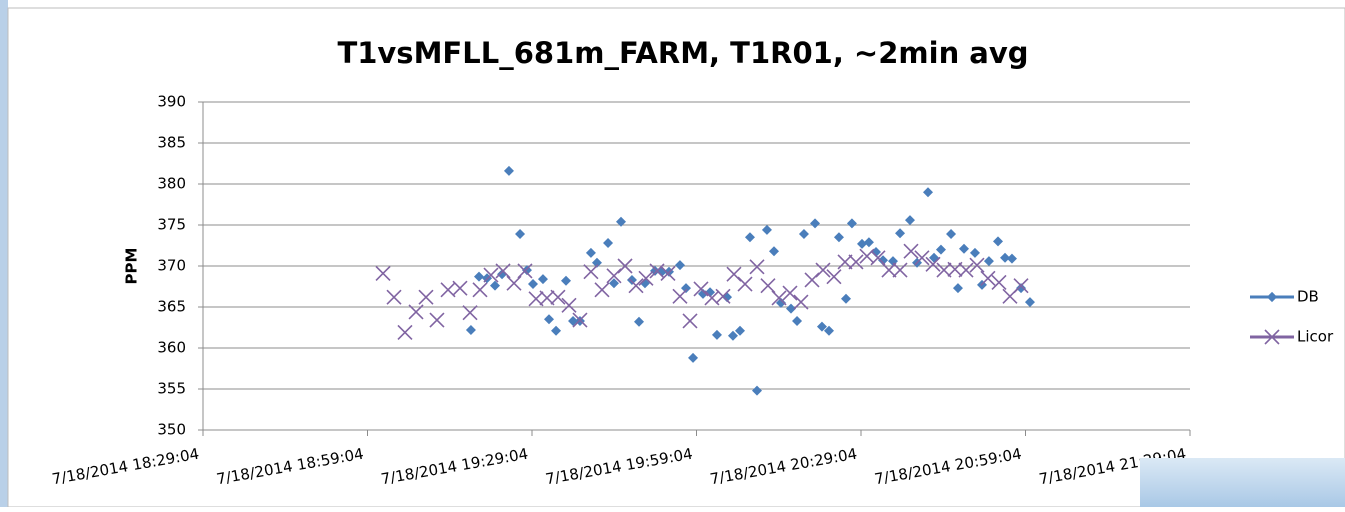 The width and height of the screenshot is (1345, 512). Describe the element at coordinates (171, 430) in the screenshot. I see `y-tick-label: 350` at that location.